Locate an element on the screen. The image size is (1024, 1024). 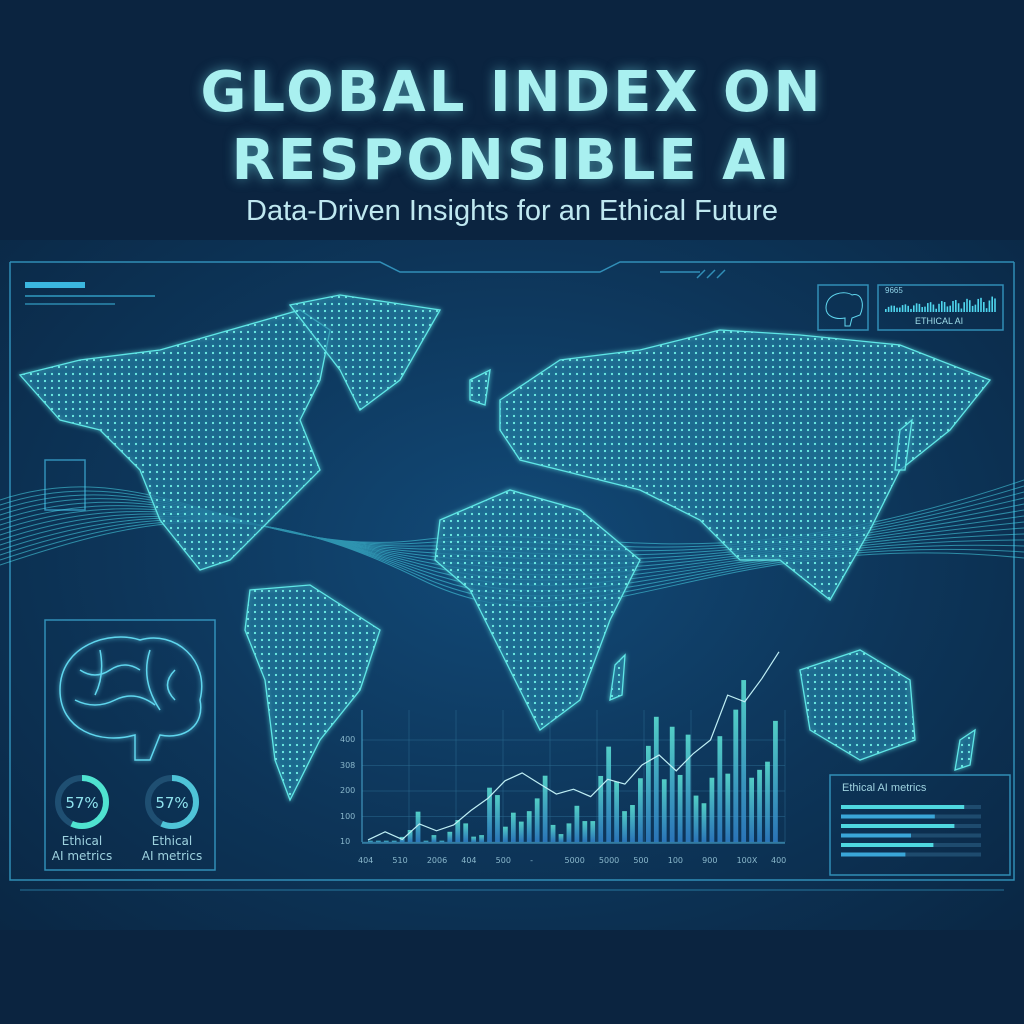
japan is located at coordinates (903, 444).